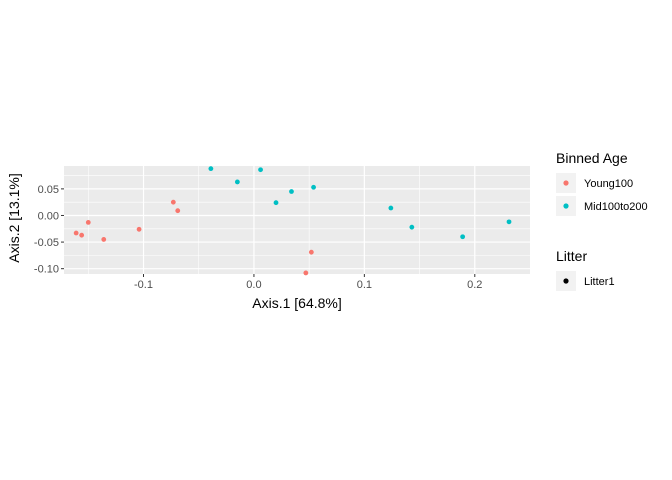  I want to click on legend-title: Litter, so click(571, 256).